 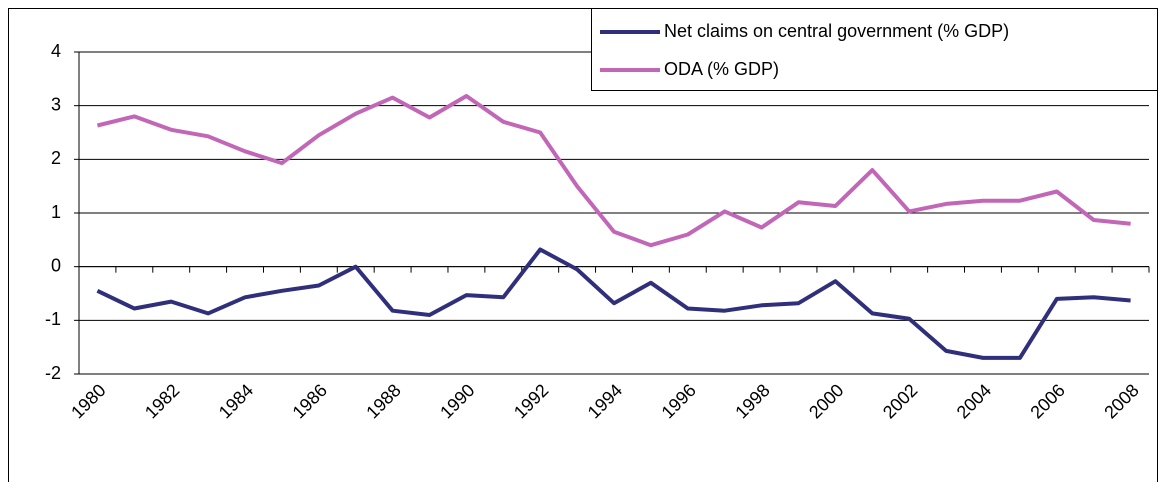 I want to click on y-tick-label: 2, so click(x=56, y=158).